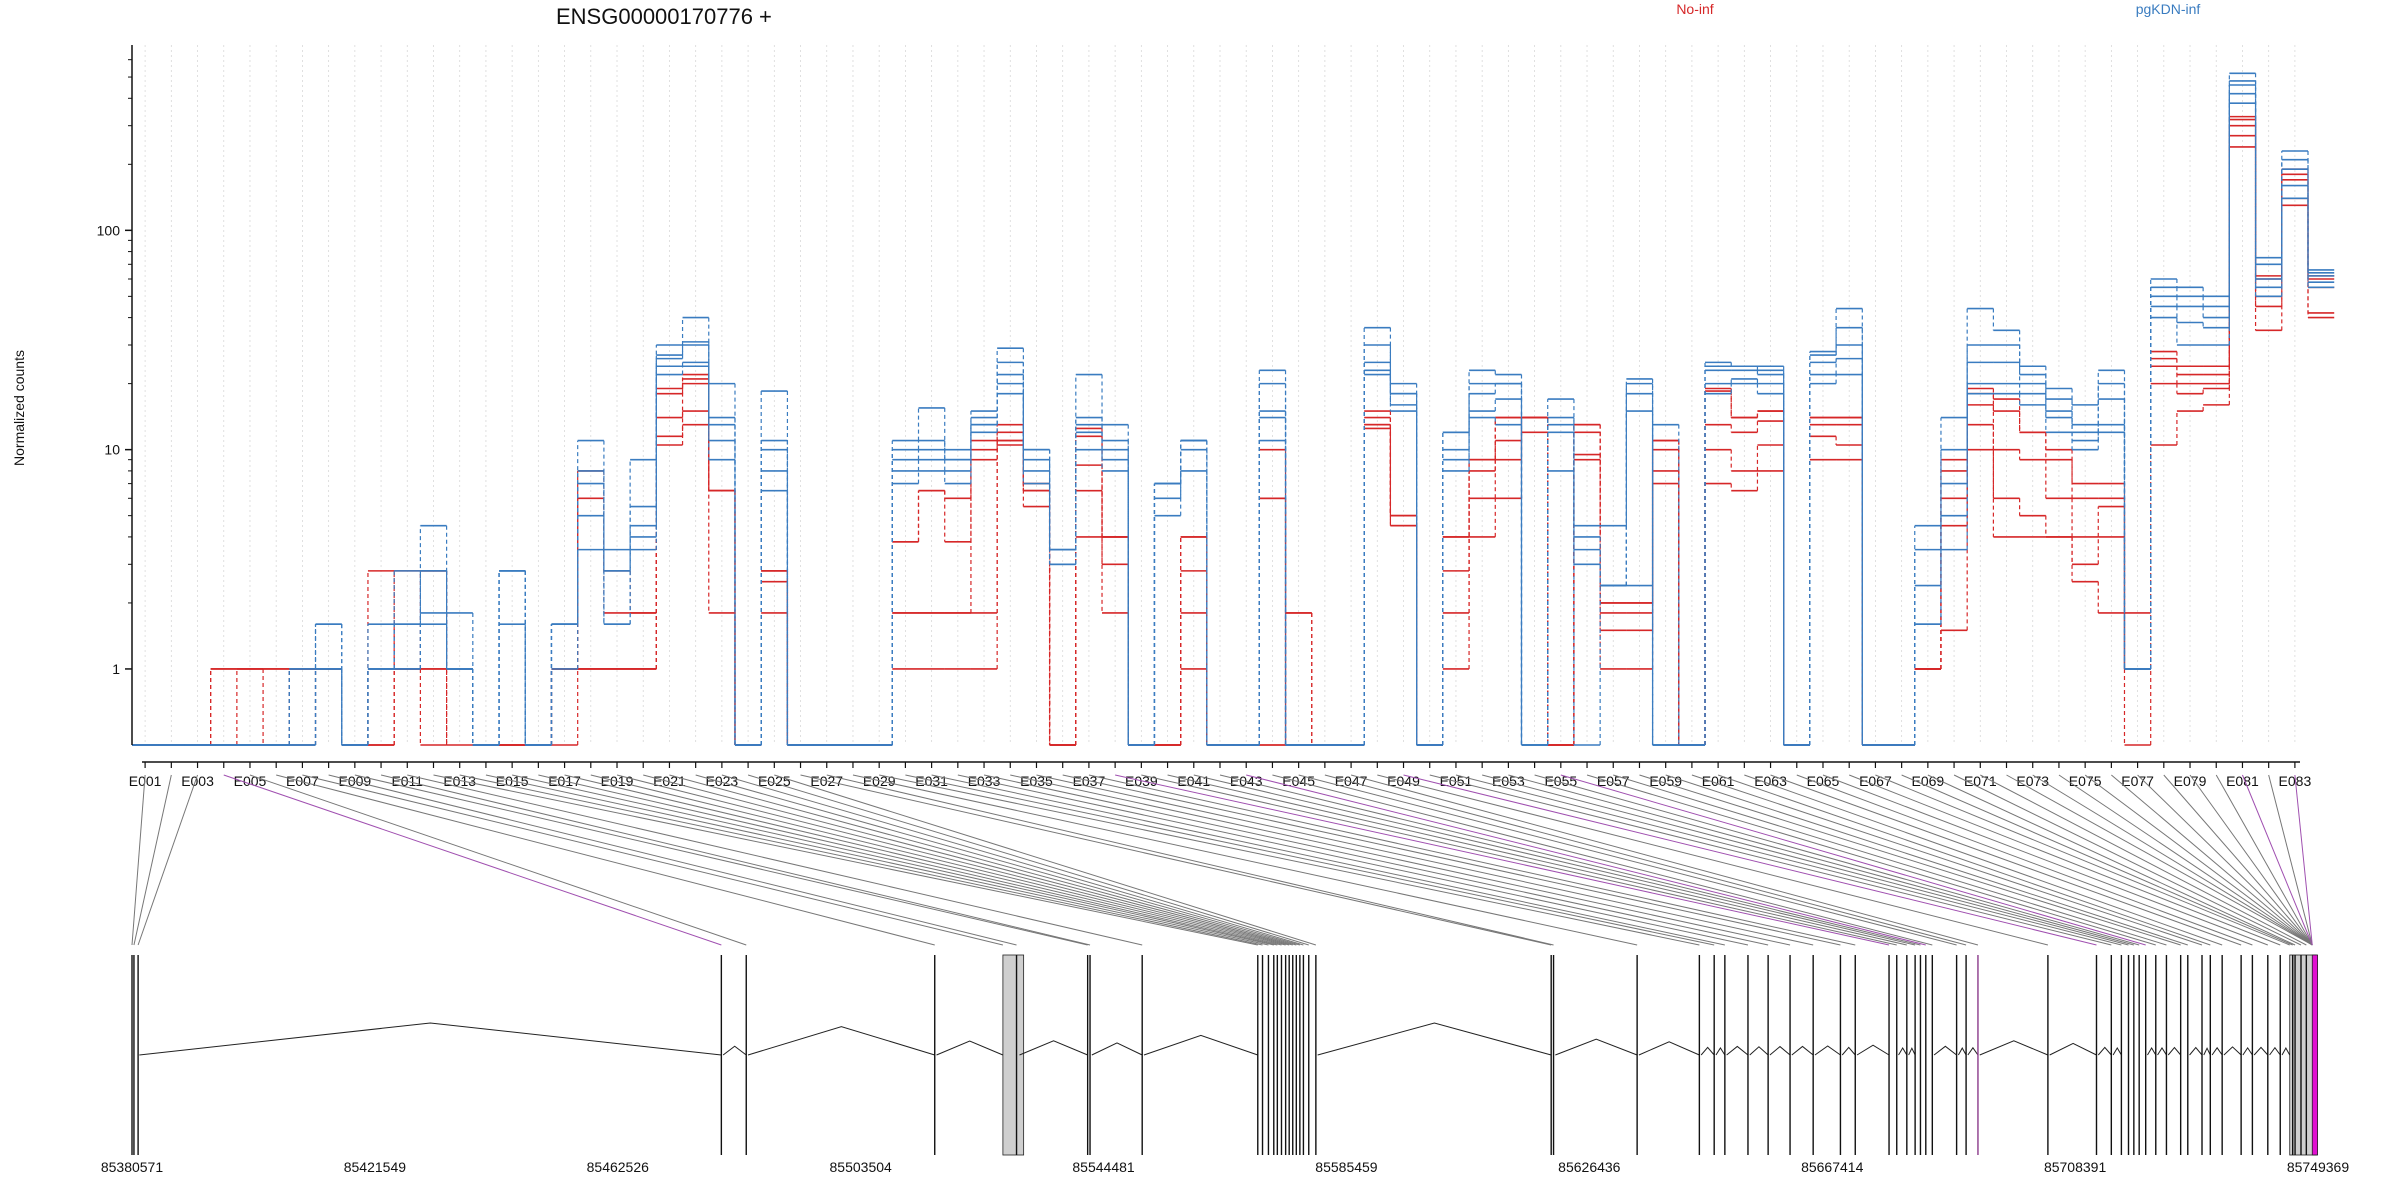 The image size is (2400, 1200). What do you see at coordinates (1832, 1167) in the screenshot?
I see `genomic-tick-label: 85667414` at bounding box center [1832, 1167].